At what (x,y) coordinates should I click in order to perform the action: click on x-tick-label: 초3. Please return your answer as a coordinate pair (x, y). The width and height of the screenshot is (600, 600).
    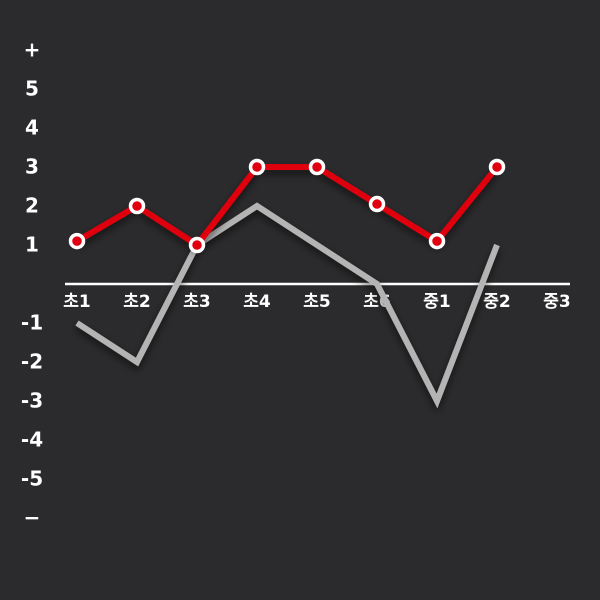
    Looking at the image, I should click on (196, 302).